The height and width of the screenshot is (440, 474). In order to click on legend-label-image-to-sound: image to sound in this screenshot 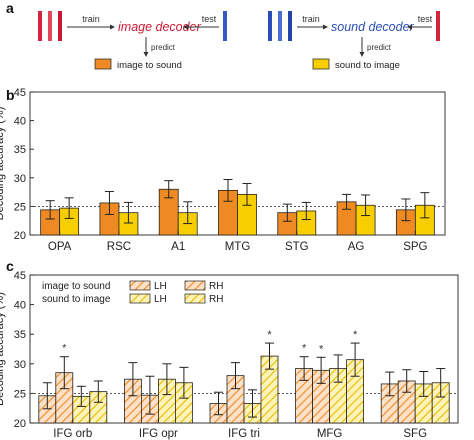, I will do `click(149, 65)`.